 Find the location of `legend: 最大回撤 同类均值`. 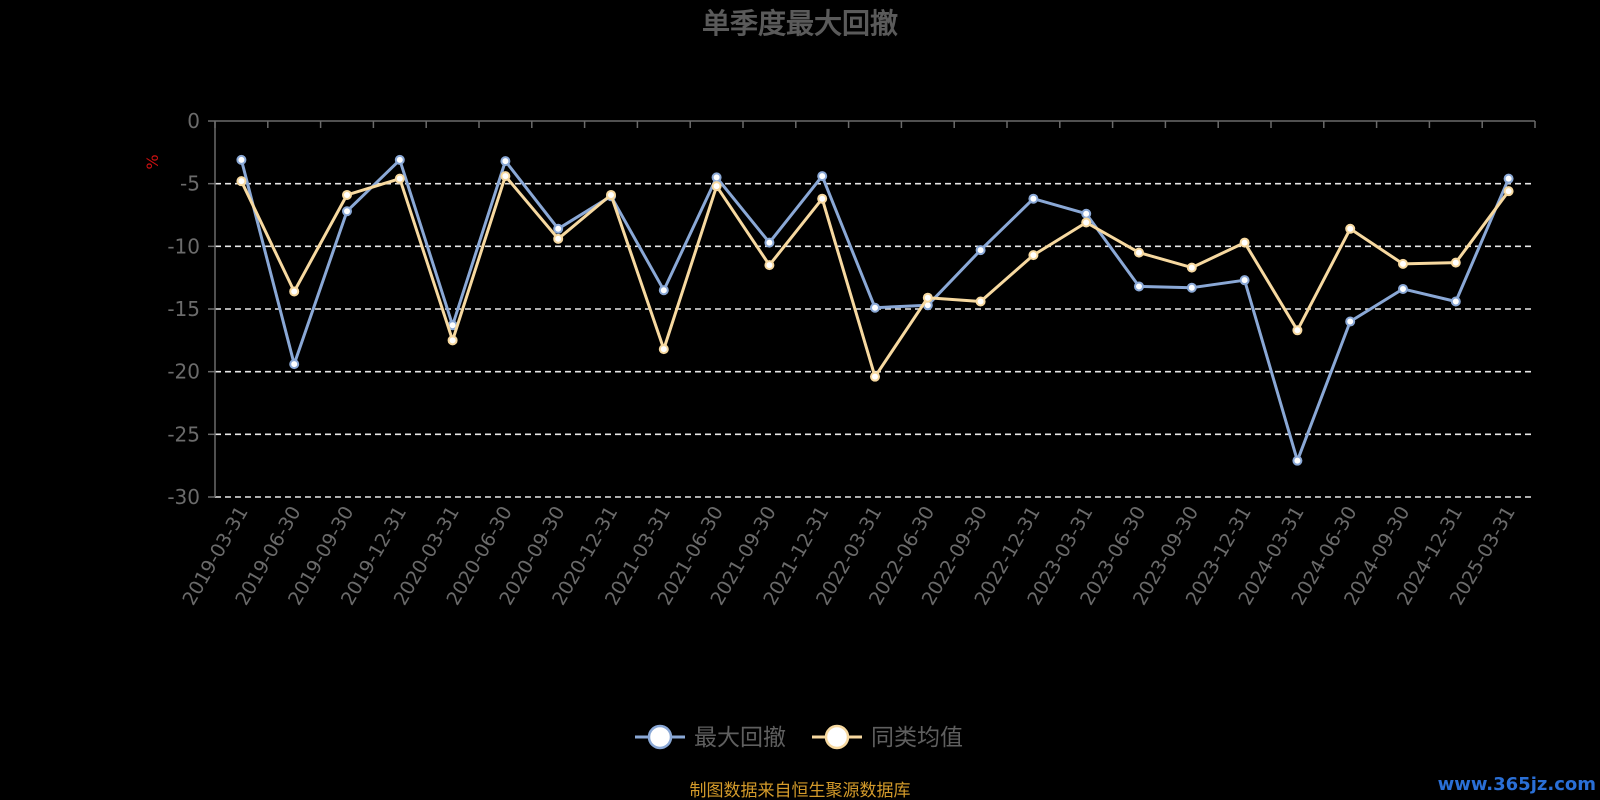

legend: 最大回撤 同类均值 is located at coordinates (799, 737).